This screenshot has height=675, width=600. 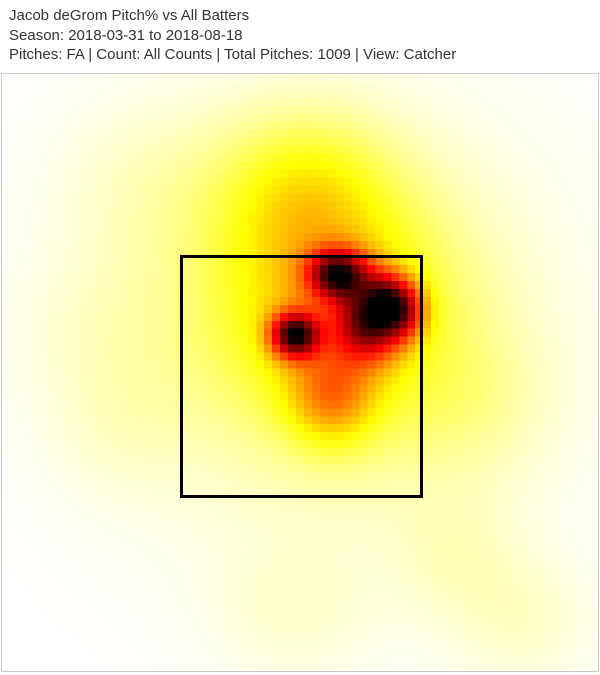 I want to click on chart-title: Jacob deGrom Pitch% vs All Batters, so click(x=129, y=15).